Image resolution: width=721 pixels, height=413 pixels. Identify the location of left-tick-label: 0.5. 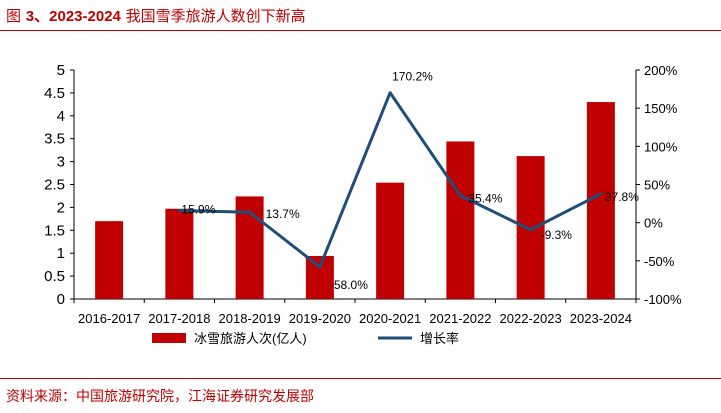
(54, 276).